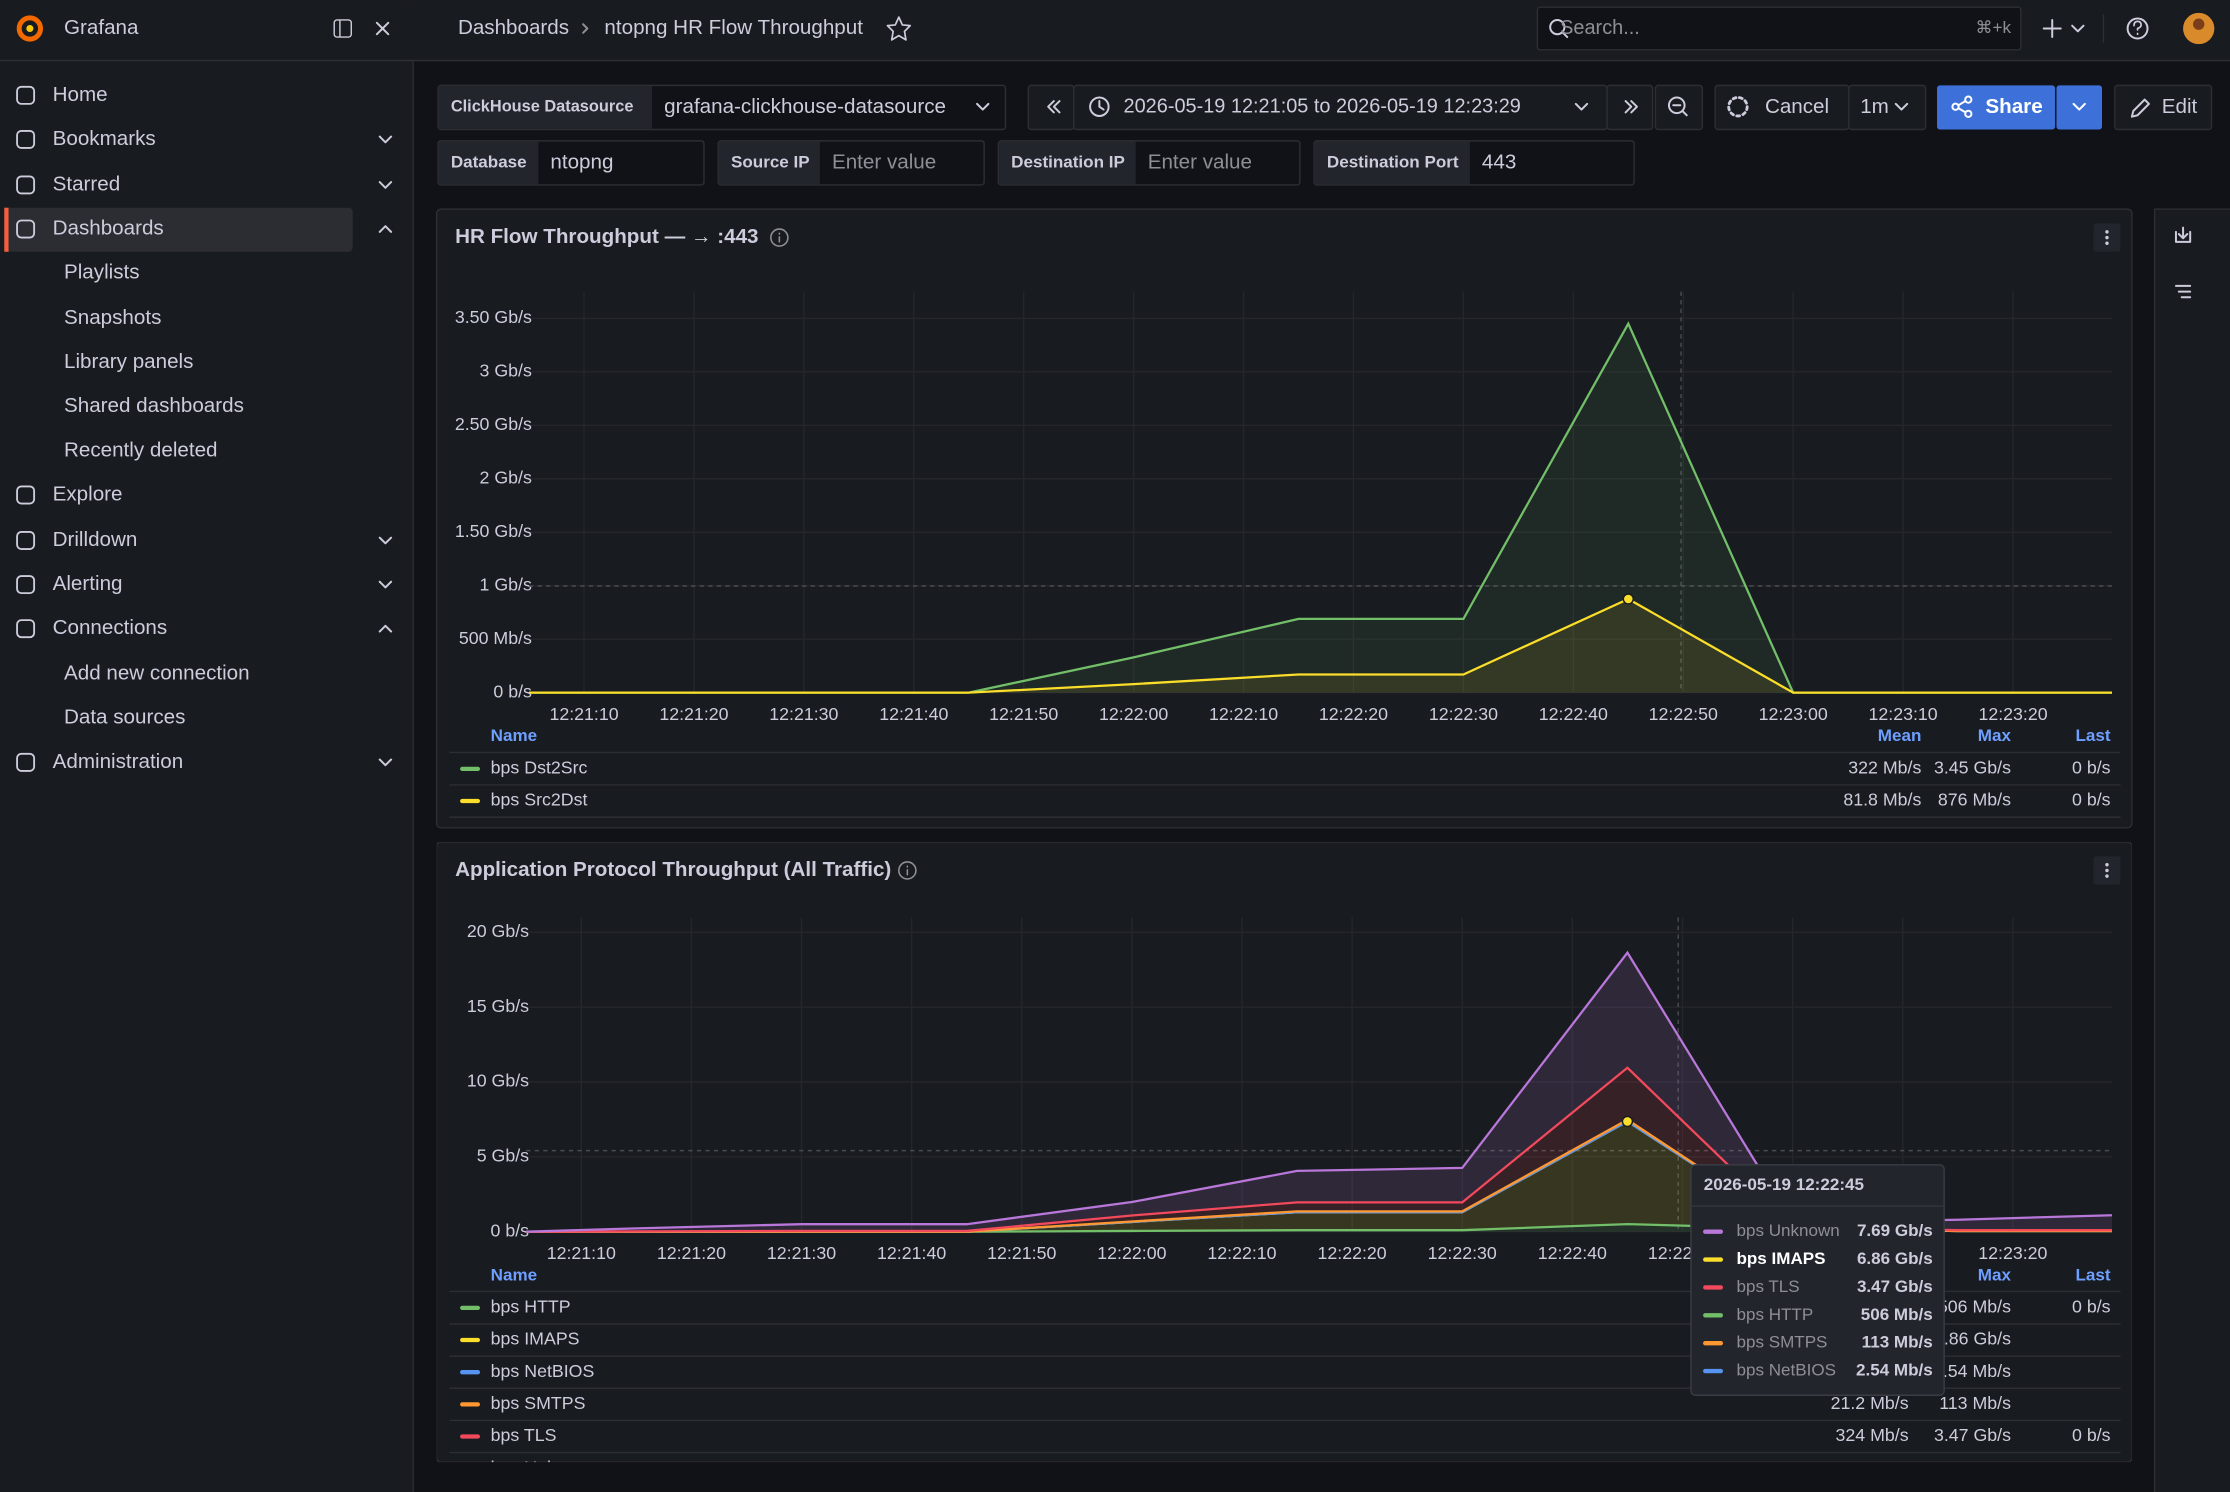 The image size is (2230, 1492). What do you see at coordinates (2012, 714) in the screenshot?
I see `x-tick-label: 12:23:20` at bounding box center [2012, 714].